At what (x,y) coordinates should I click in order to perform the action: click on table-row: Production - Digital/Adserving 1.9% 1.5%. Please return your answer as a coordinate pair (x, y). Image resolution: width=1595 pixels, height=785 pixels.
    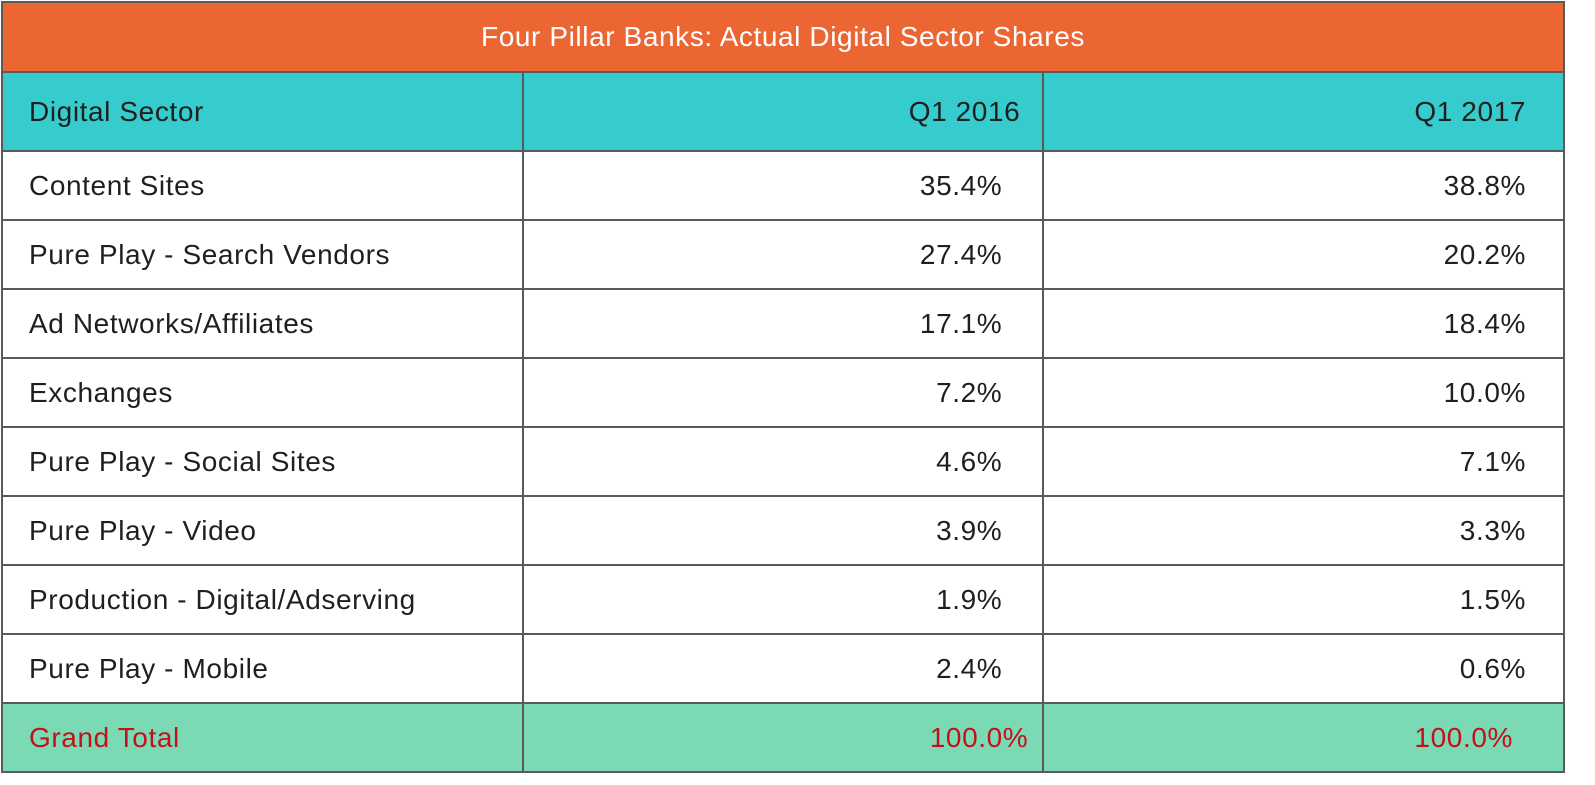
    Looking at the image, I should click on (783, 599).